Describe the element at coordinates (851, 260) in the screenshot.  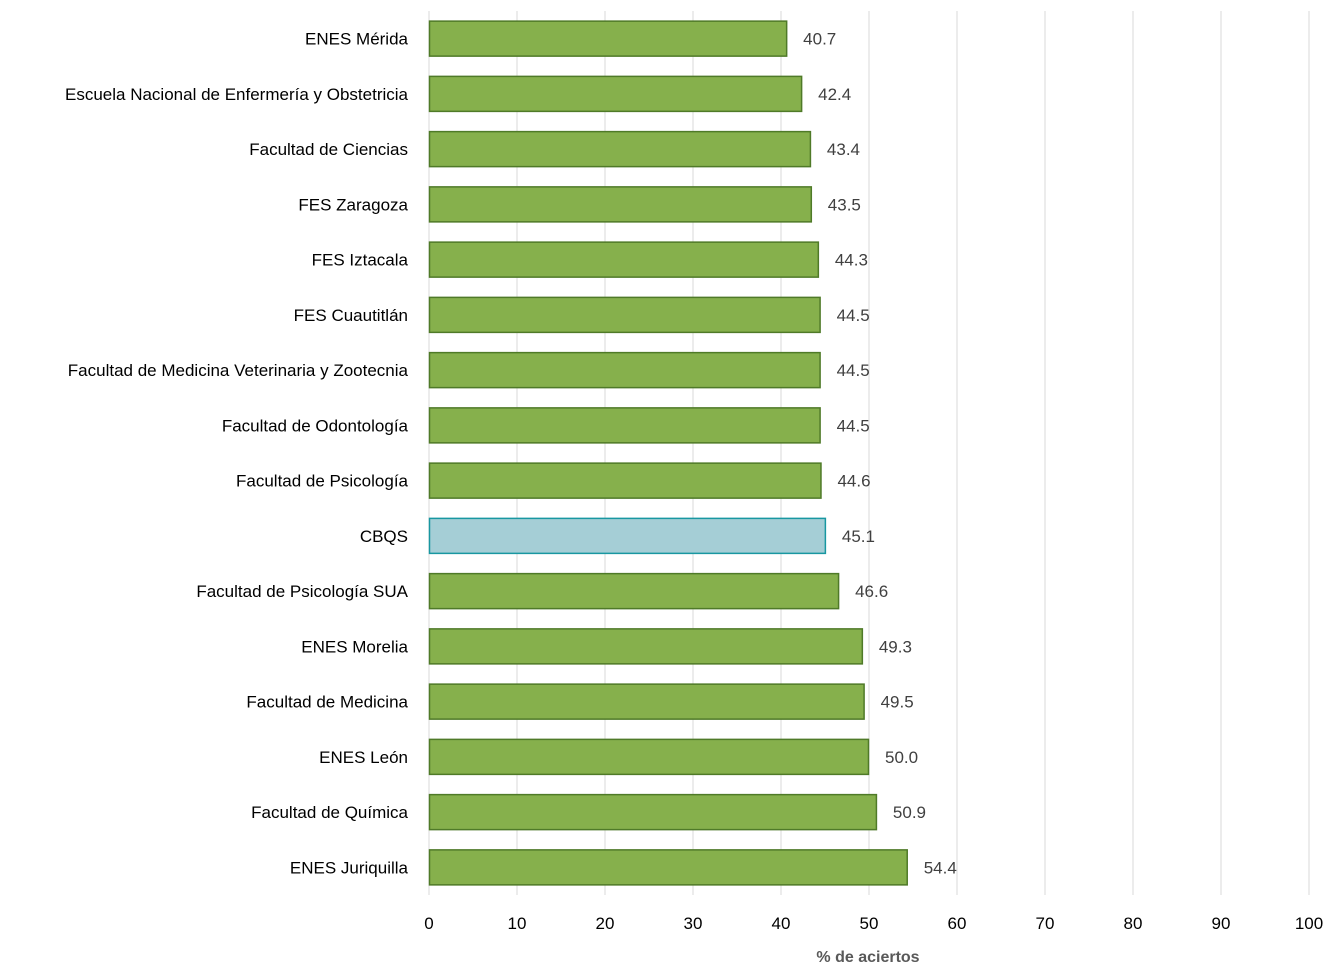
I see `data-label: 44.3` at that location.